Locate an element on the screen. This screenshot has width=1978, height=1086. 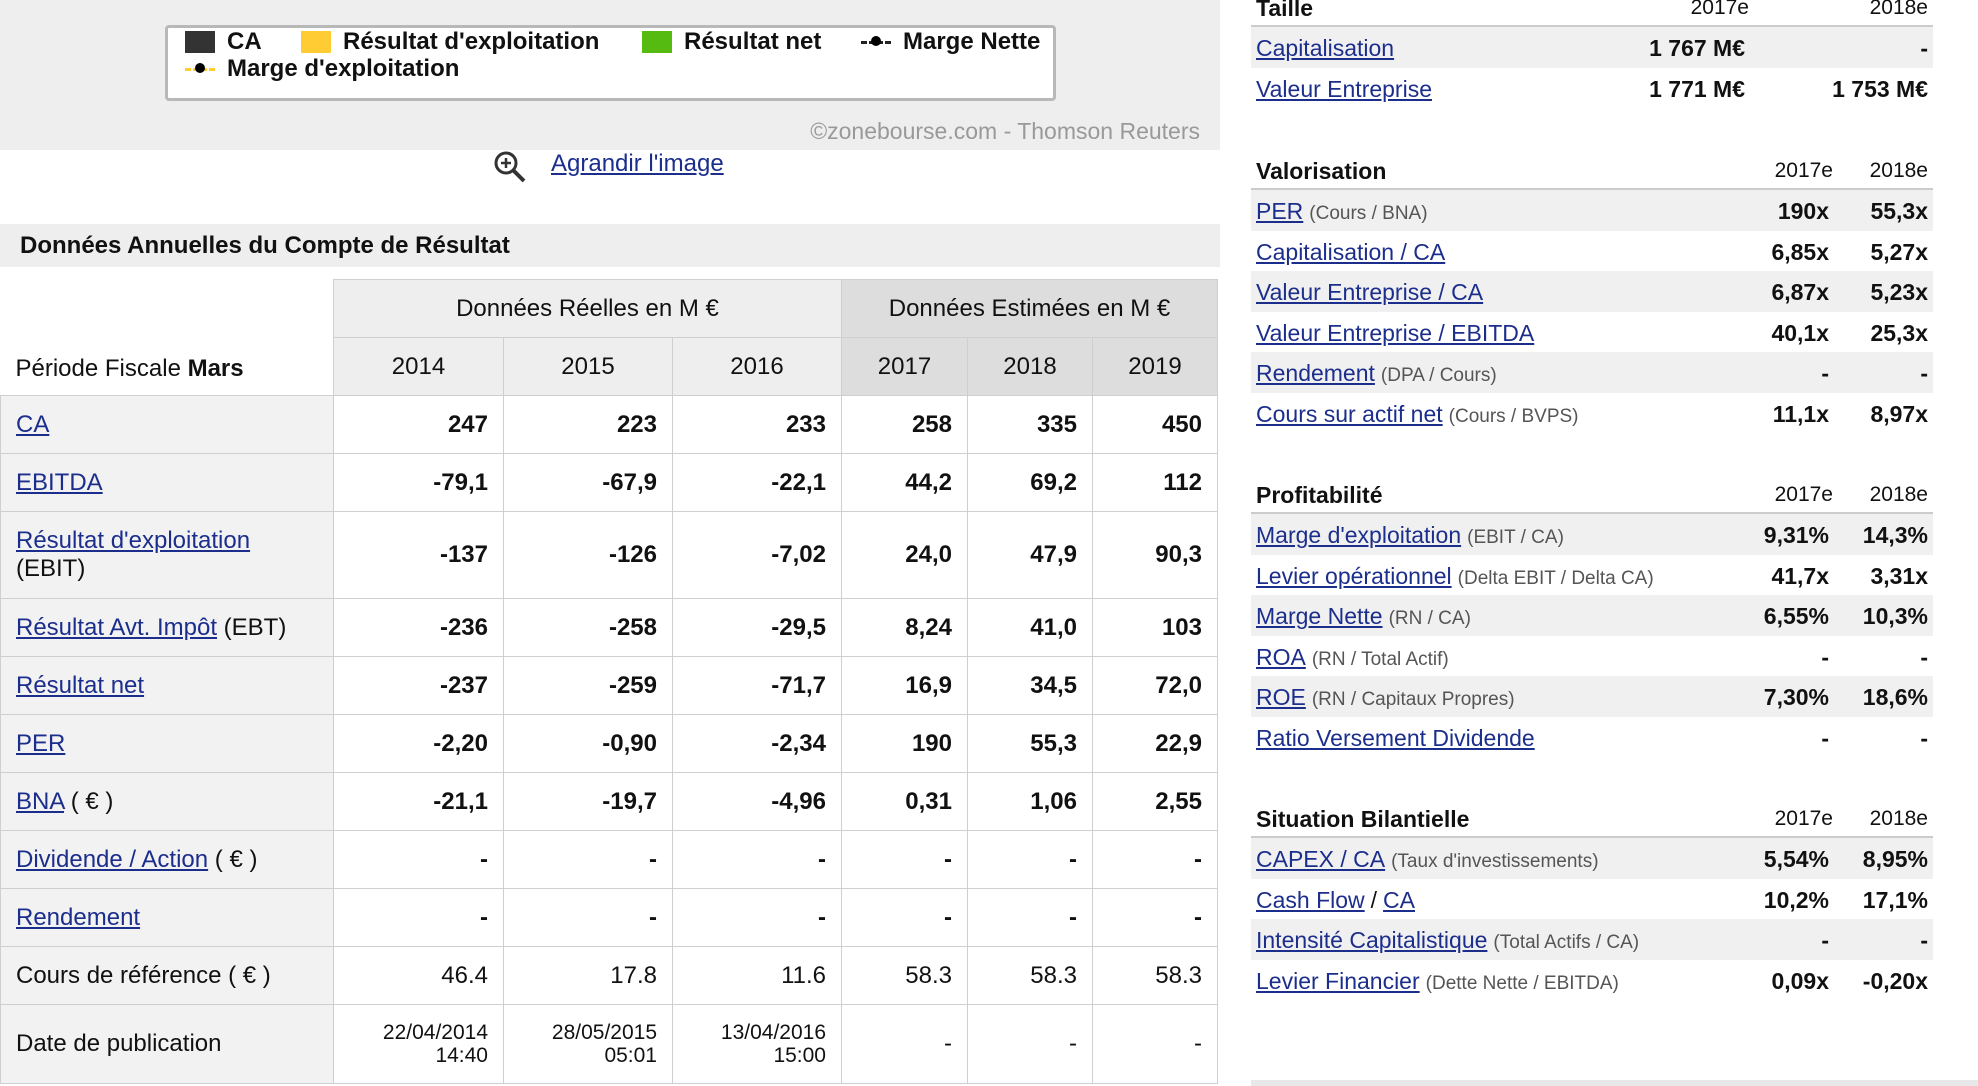
ratio-link: Ratio Versement Dividende is located at coordinates (1395, 737).